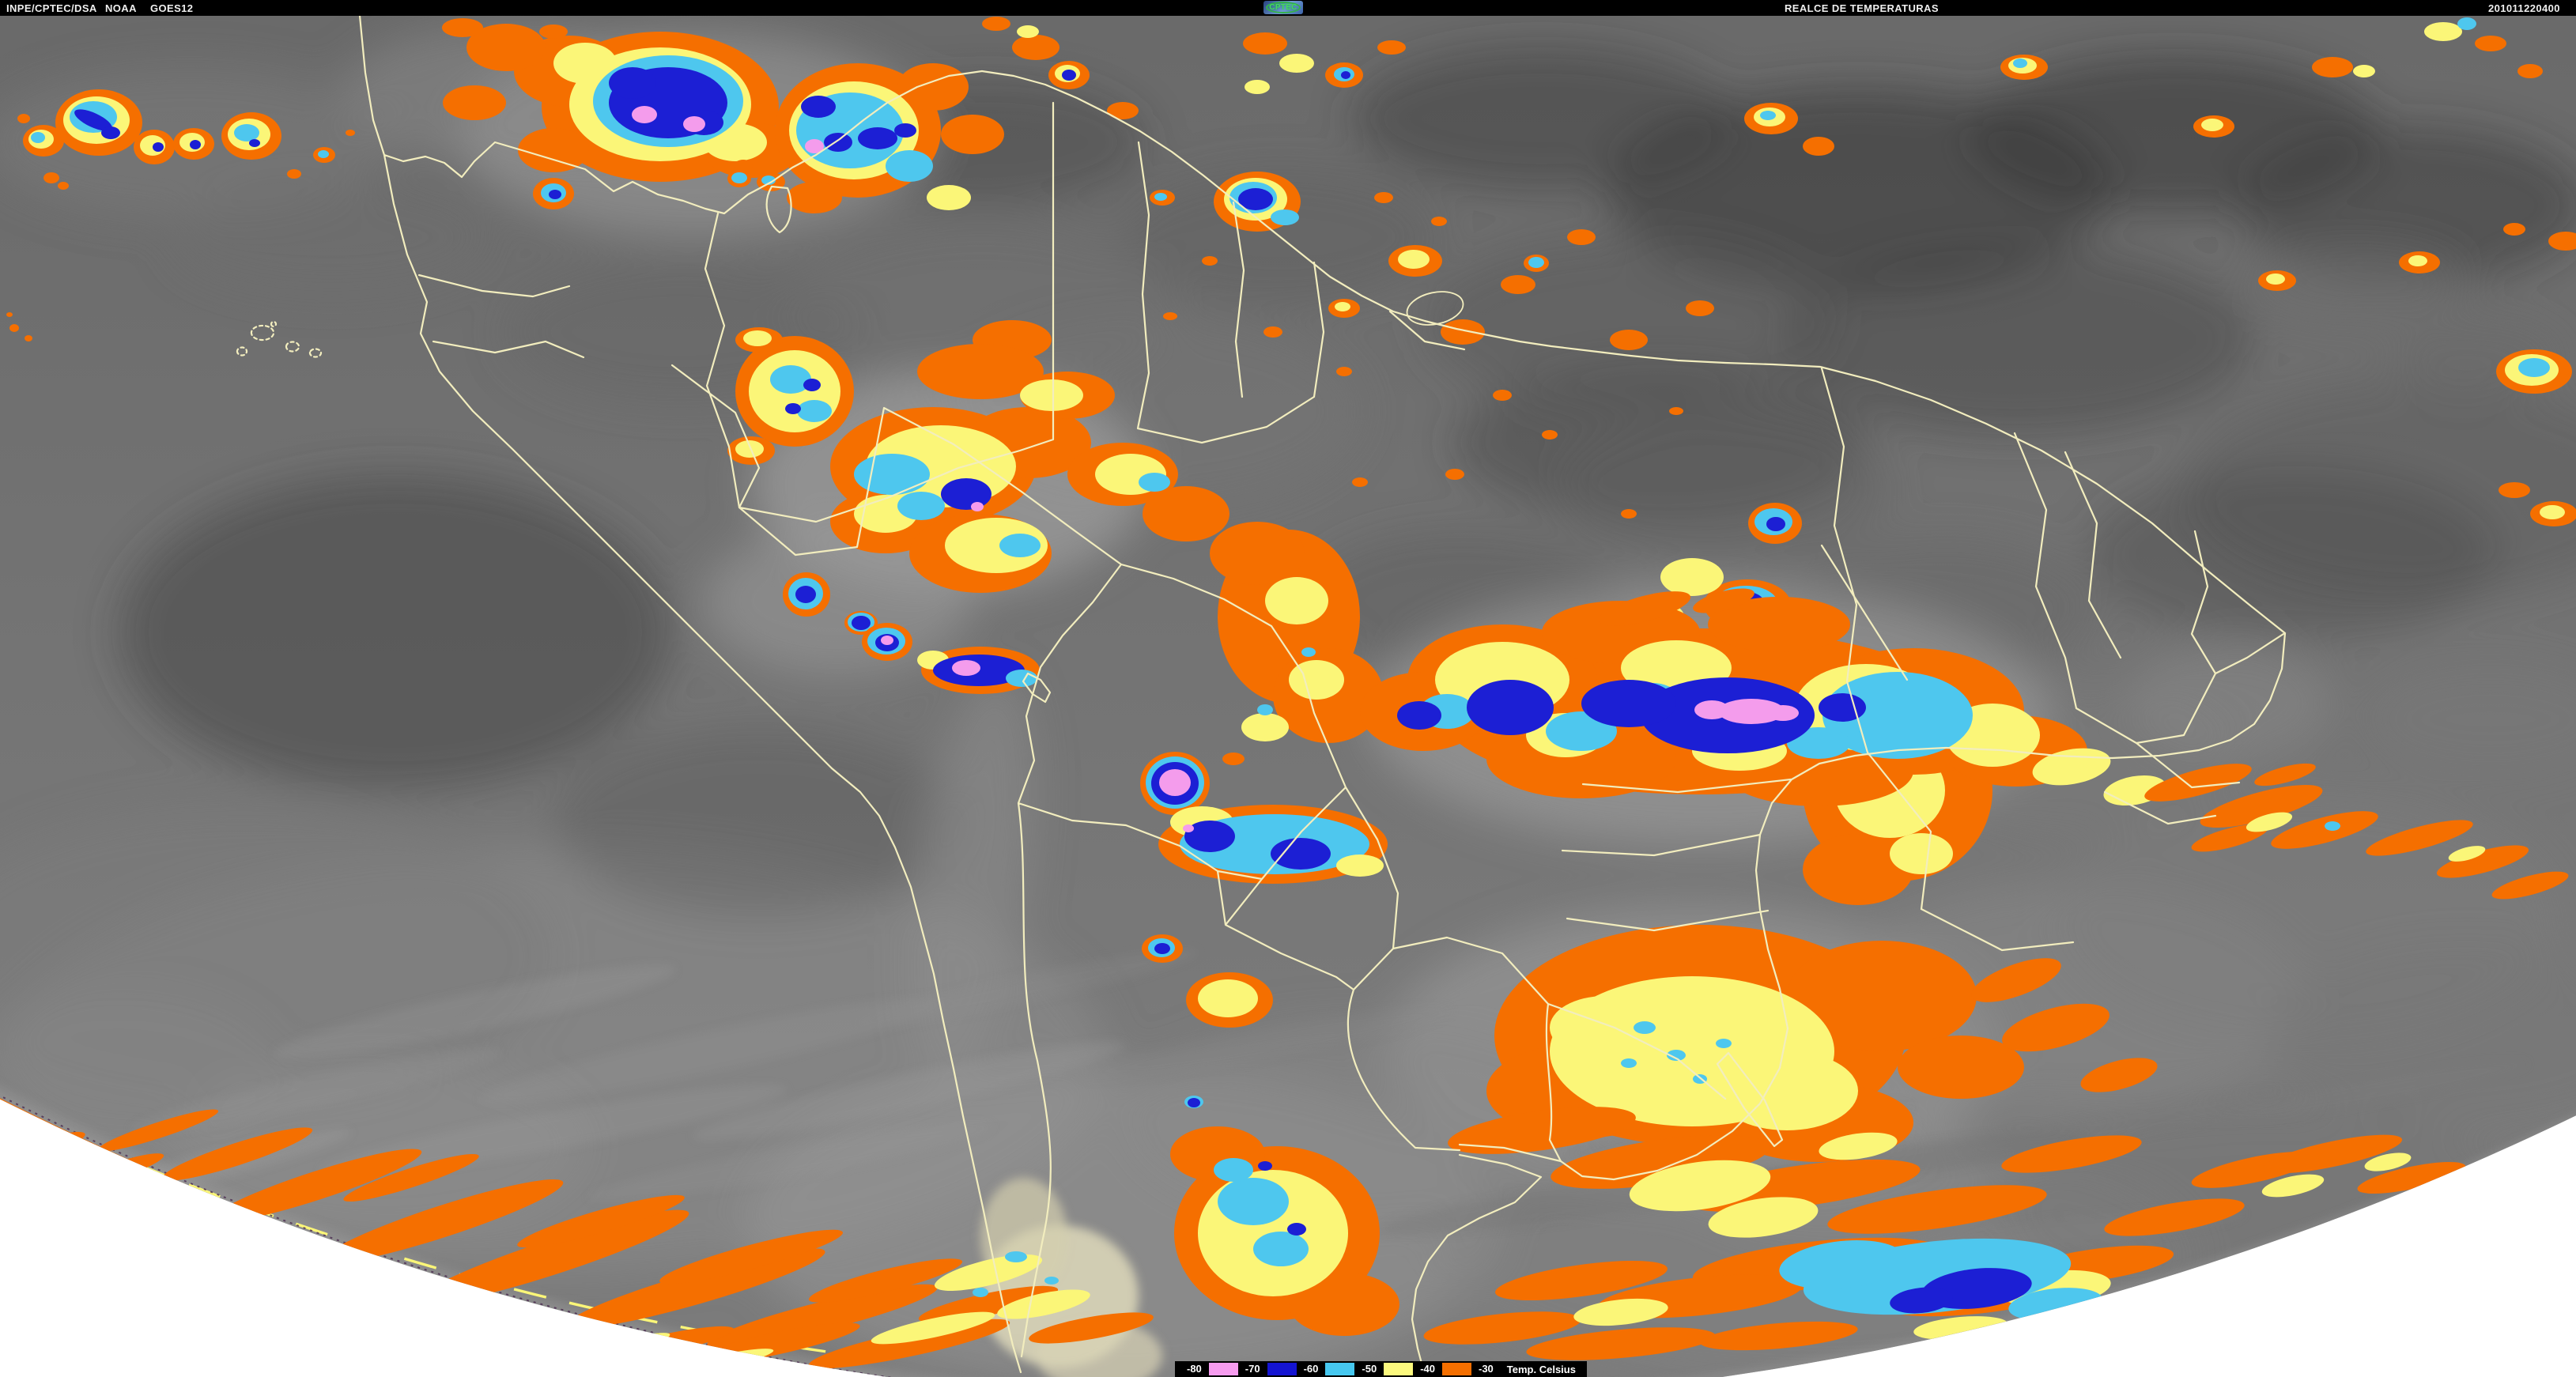  What do you see at coordinates (1862, 8) in the screenshot?
I see `product-title: REALCE DE TEMPERATURAS` at bounding box center [1862, 8].